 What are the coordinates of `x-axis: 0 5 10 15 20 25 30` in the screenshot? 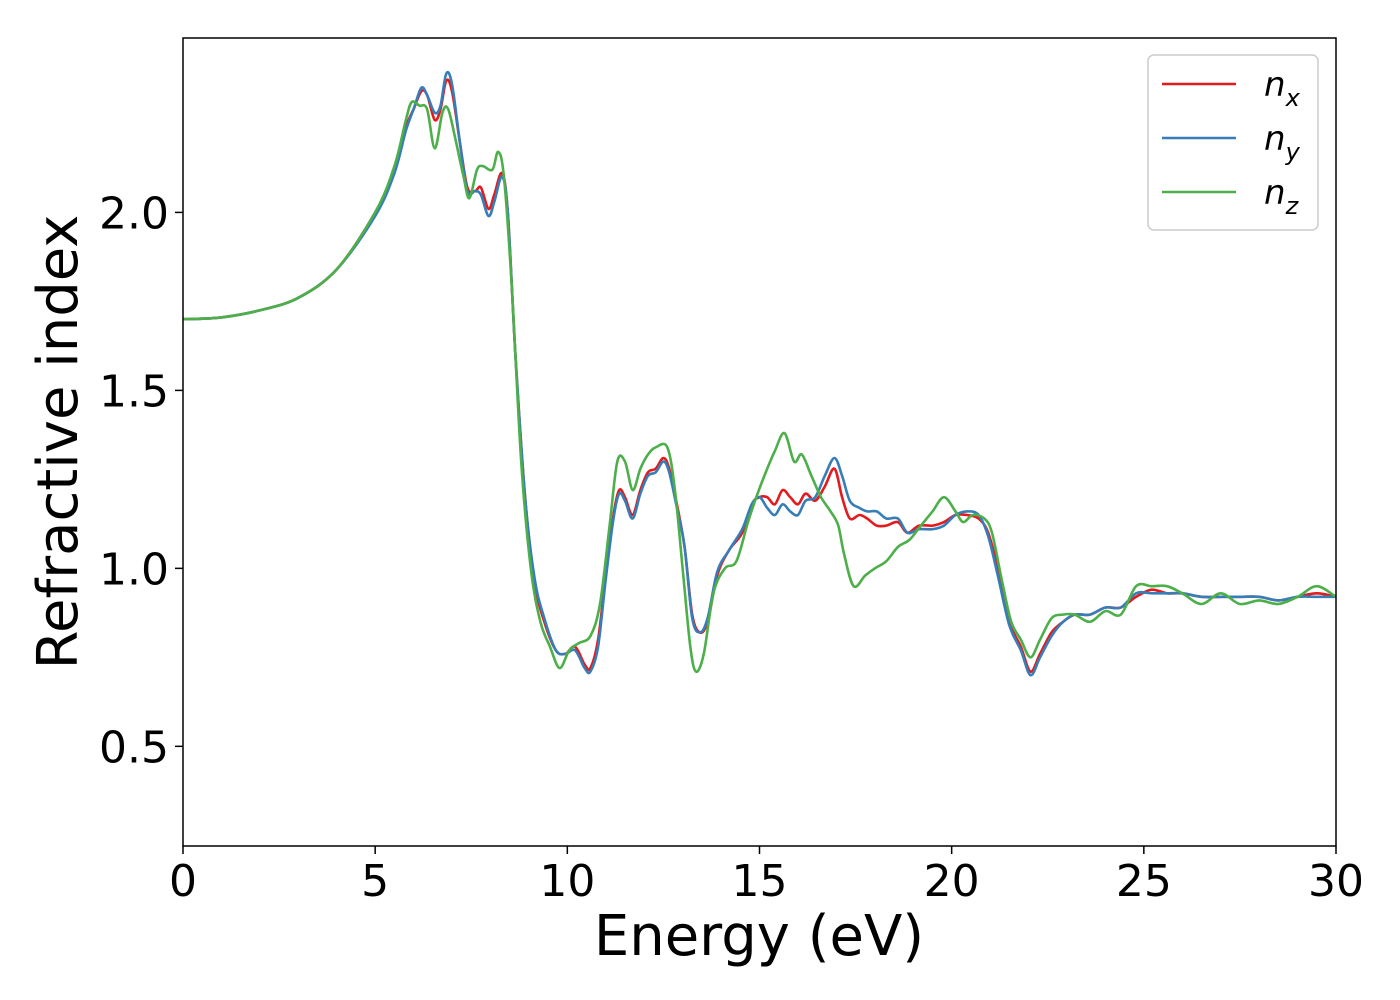 It's located at (766, 876).